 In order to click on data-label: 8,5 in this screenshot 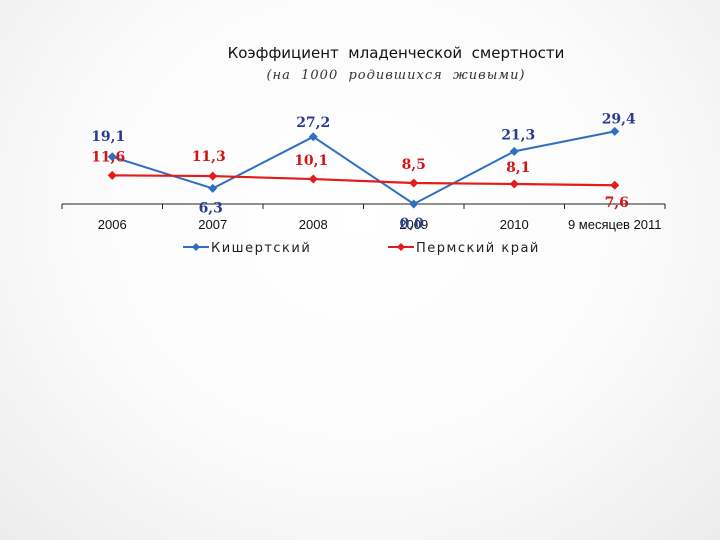, I will do `click(414, 165)`.